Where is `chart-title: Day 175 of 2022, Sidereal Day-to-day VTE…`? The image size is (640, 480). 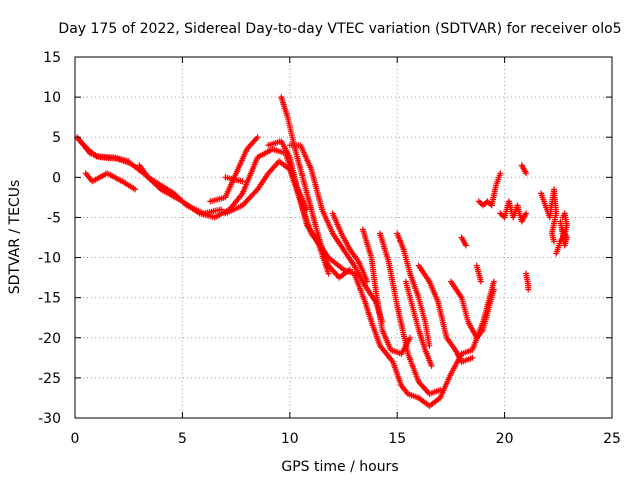
chart-title: Day 175 of 2022, Sidereal Day-to-day VTE… is located at coordinates (339, 29).